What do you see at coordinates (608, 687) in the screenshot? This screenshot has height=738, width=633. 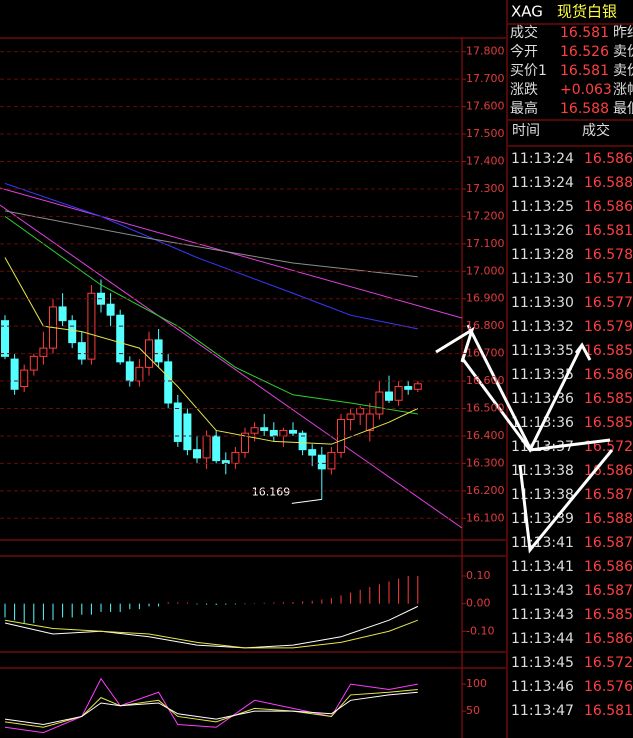 I see `trade-price: 16.576` at bounding box center [608, 687].